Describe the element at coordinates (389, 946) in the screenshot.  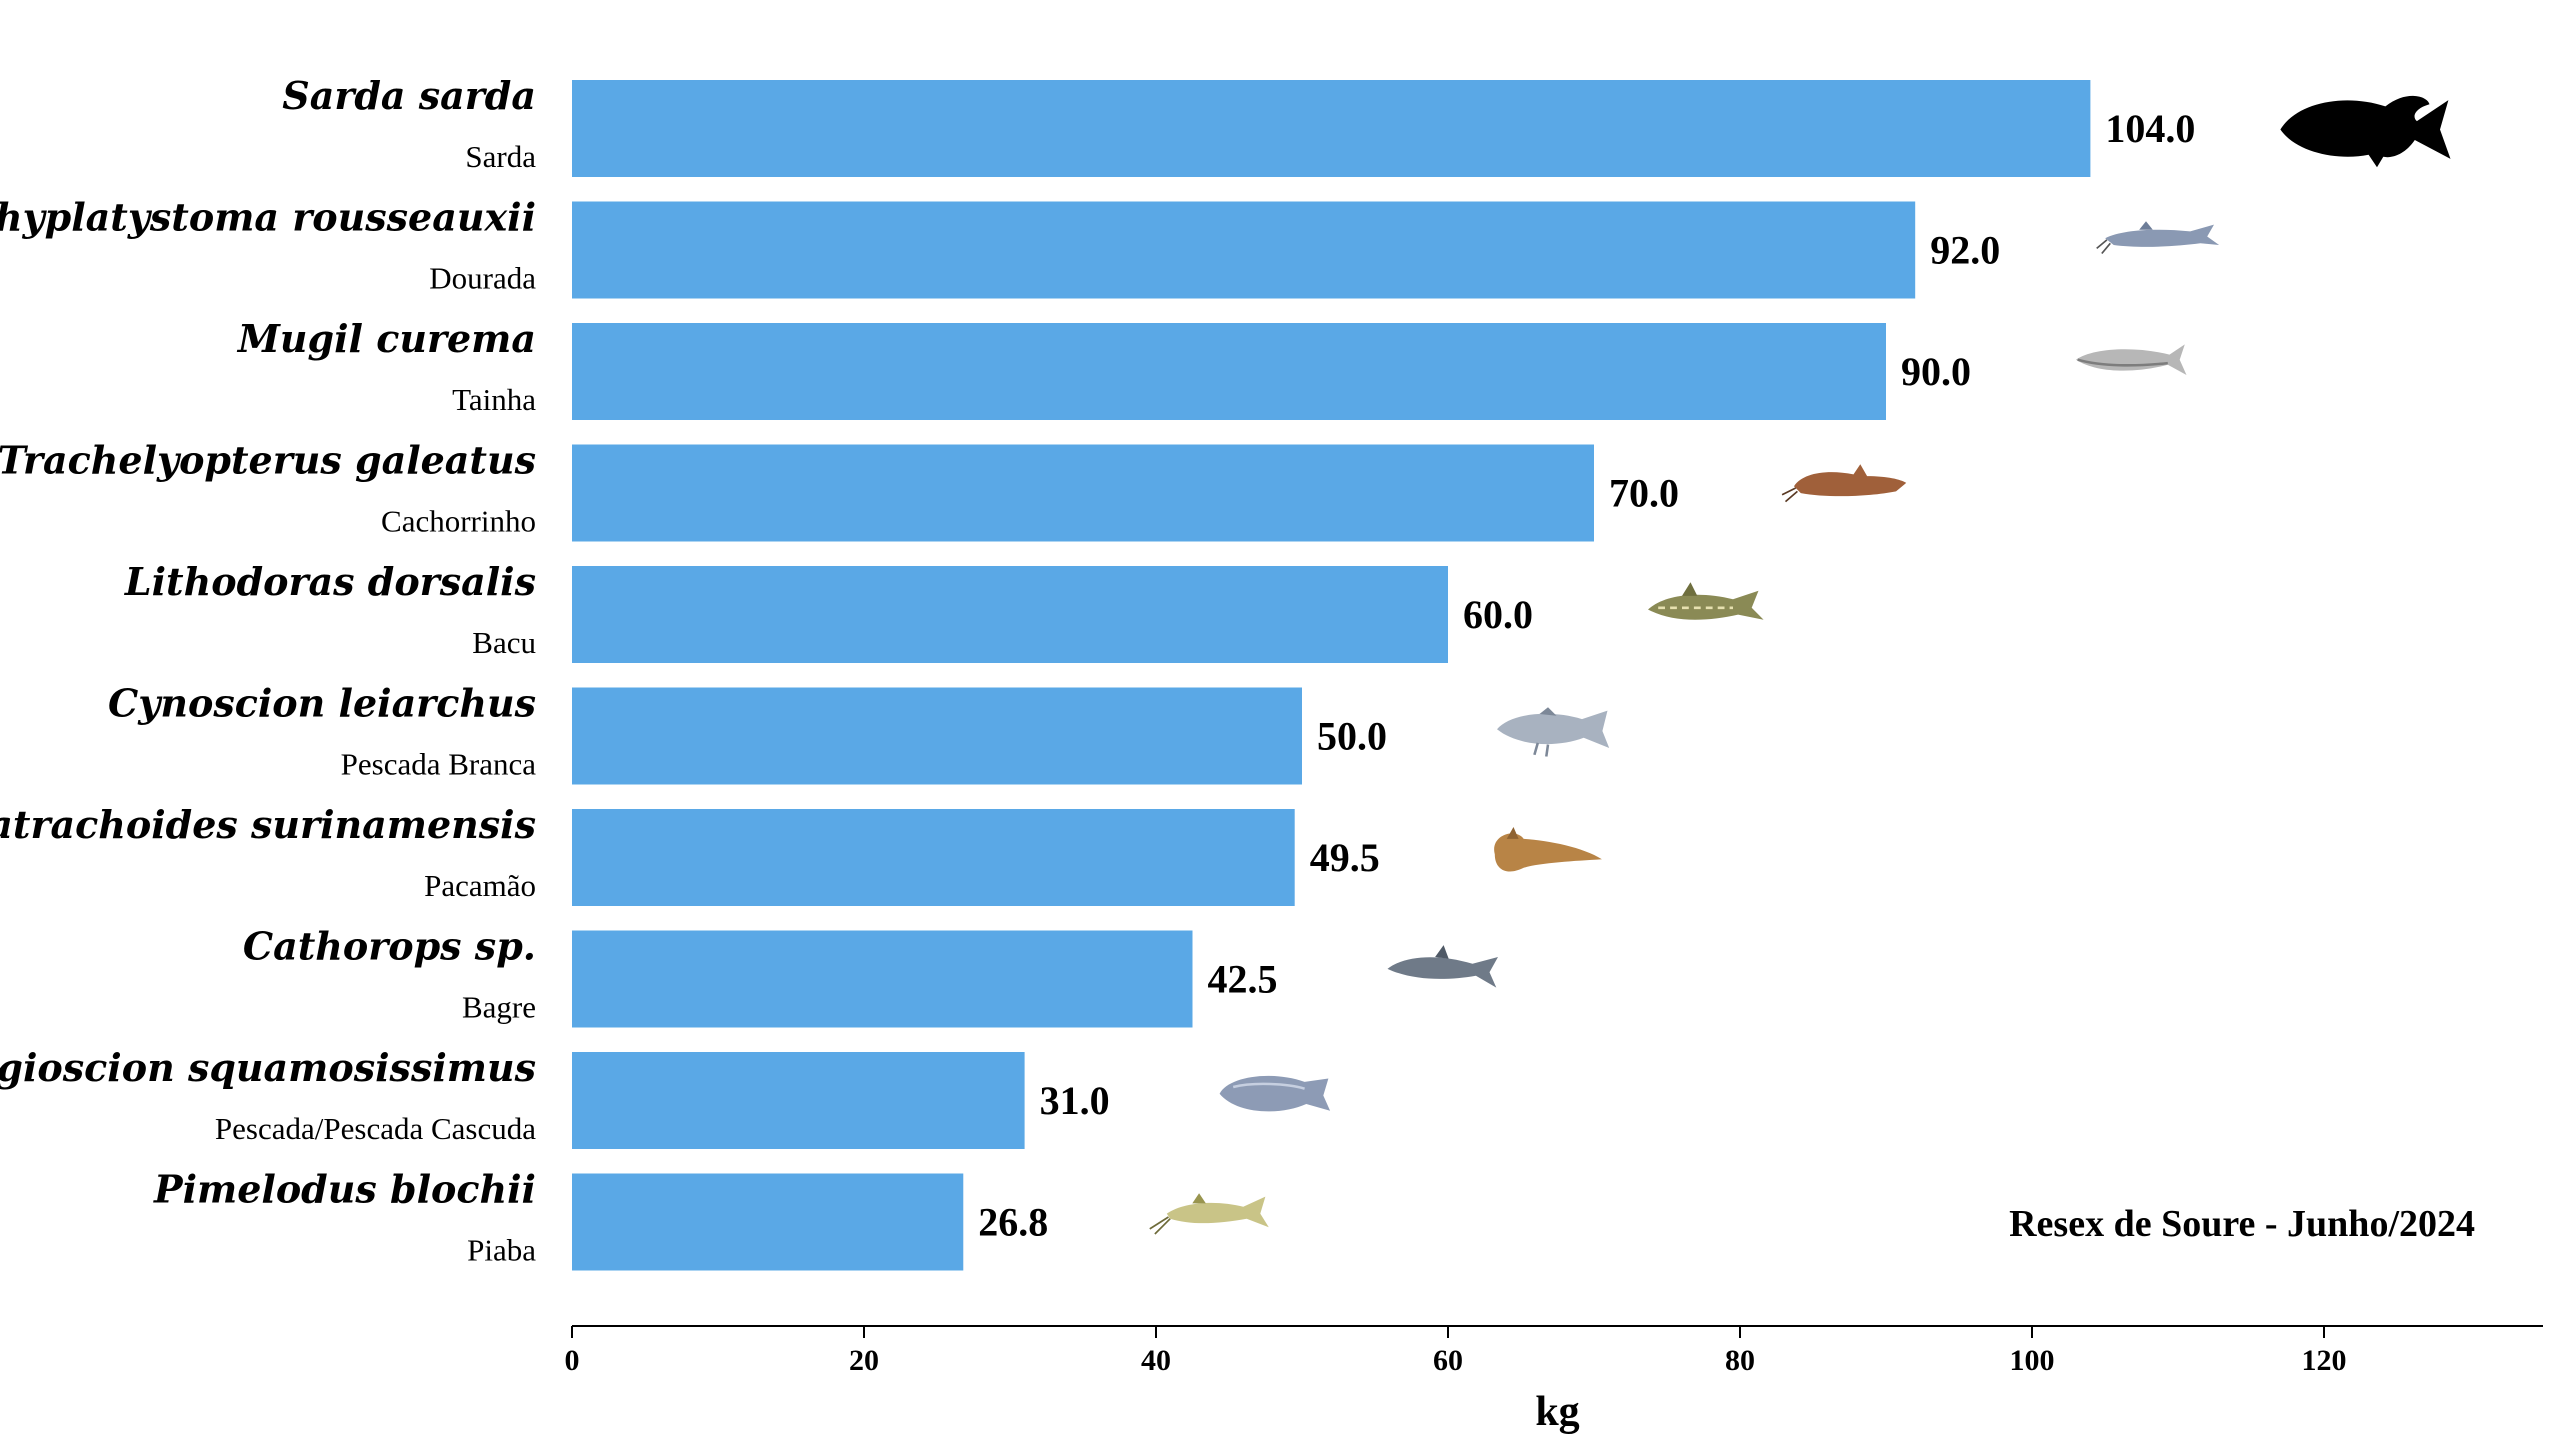
I see `category-label: Cathorops sp.` at that location.